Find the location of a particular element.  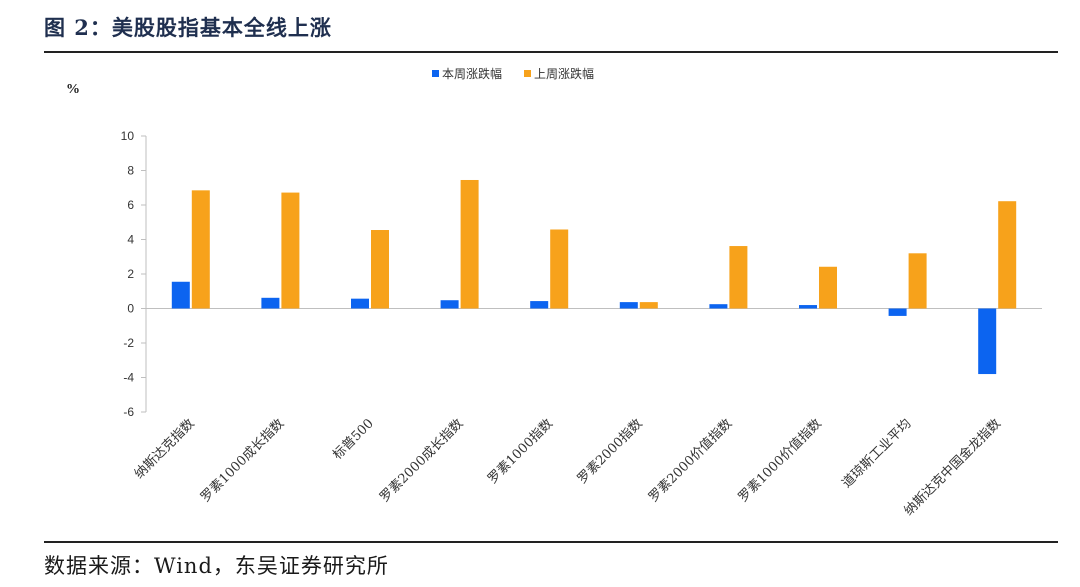

y-tick-label: 6 is located at coordinates (130, 205).